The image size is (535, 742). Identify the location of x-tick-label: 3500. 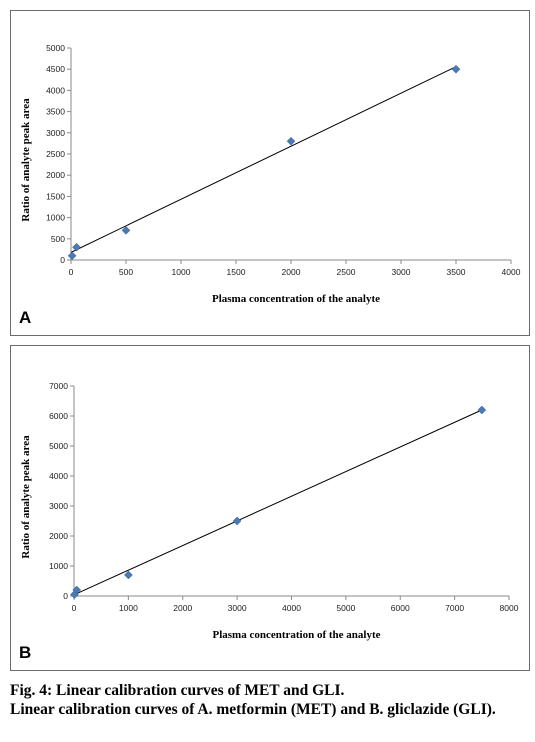
(456, 272).